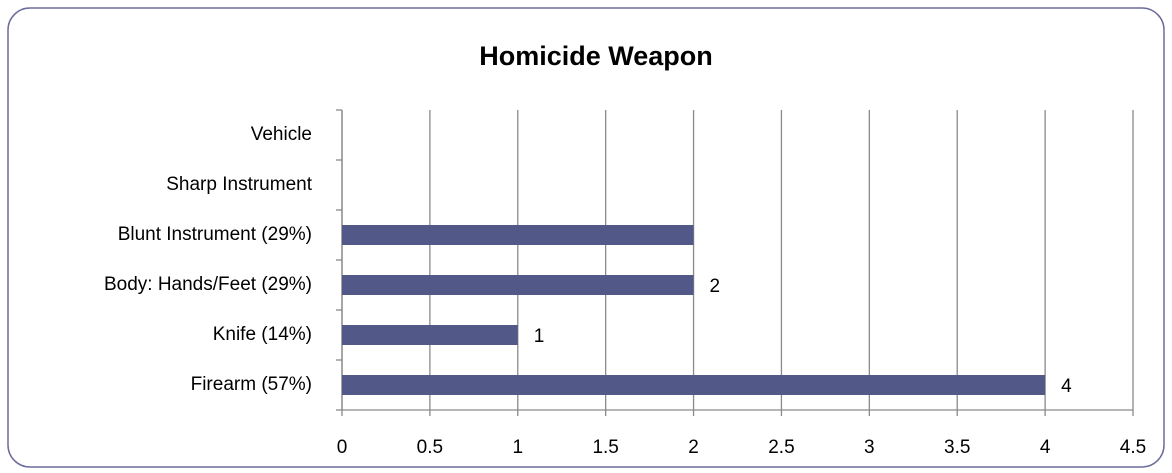 The width and height of the screenshot is (1172, 473). What do you see at coordinates (693, 447) in the screenshot?
I see `x-tick-label: 2` at bounding box center [693, 447].